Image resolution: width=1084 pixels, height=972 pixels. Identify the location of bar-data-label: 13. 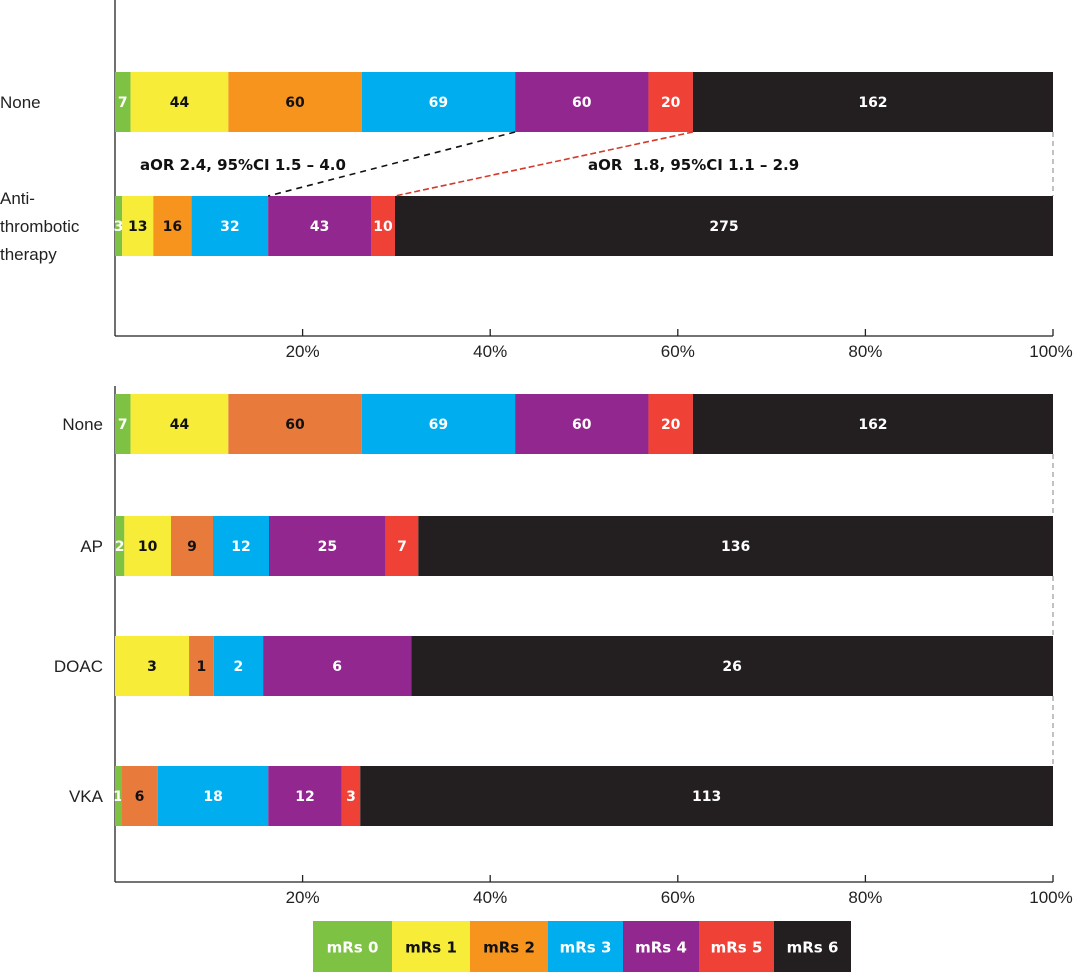
(137, 227).